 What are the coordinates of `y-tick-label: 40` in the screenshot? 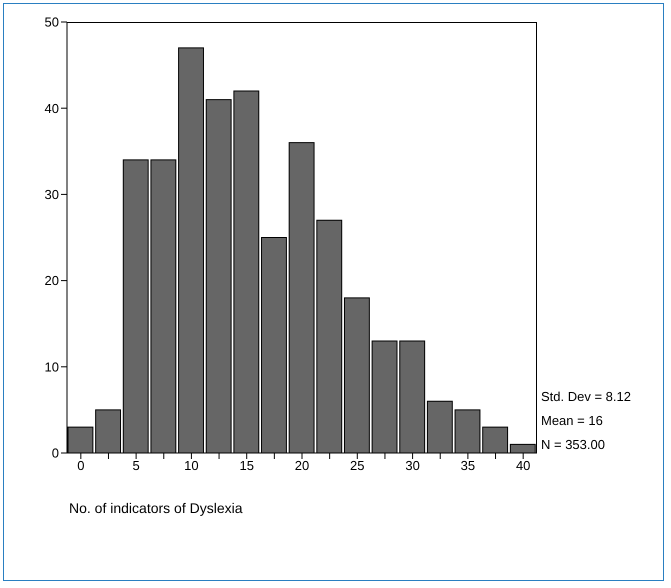 It's located at (51, 108).